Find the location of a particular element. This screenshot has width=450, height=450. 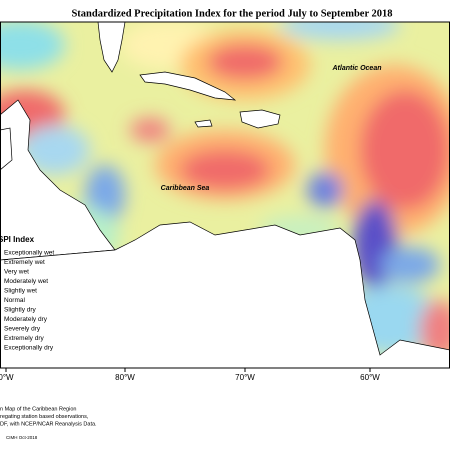

legend-item: Very wet is located at coordinates (16, 272).